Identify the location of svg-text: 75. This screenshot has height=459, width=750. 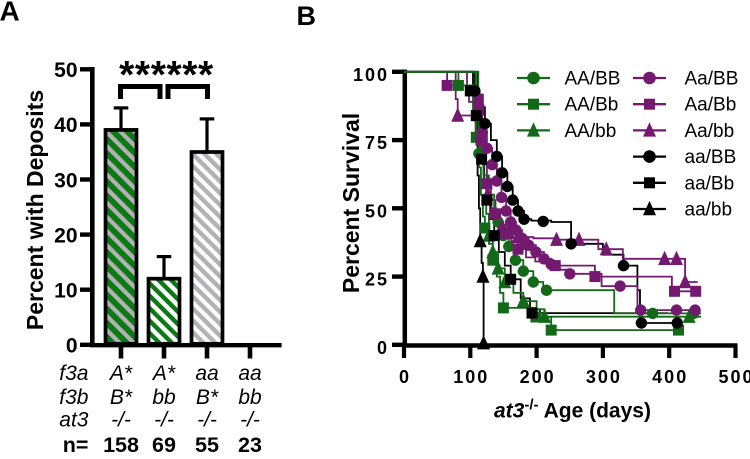
(377, 143).